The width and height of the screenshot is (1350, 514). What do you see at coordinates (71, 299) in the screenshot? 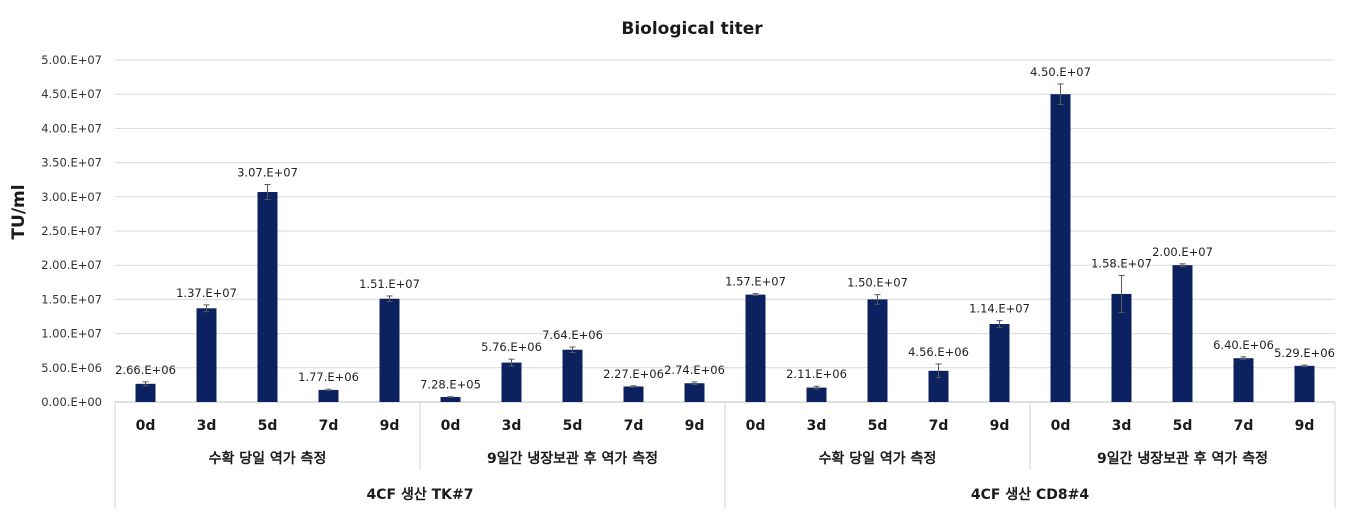
I see `y-tick-label: 1.50.E+07` at bounding box center [71, 299].